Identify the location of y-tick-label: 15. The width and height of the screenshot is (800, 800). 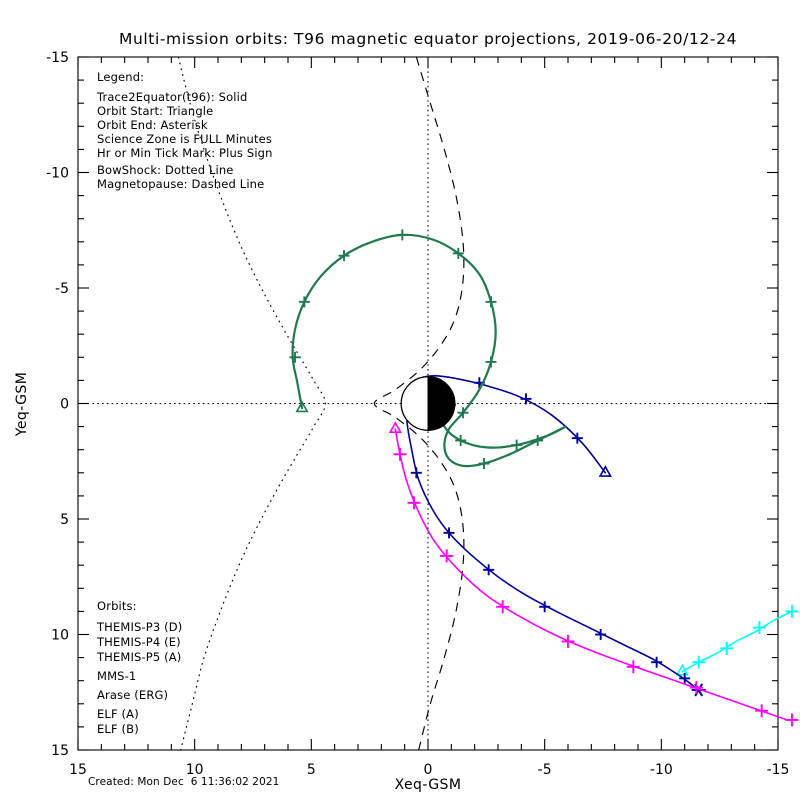
(60, 751).